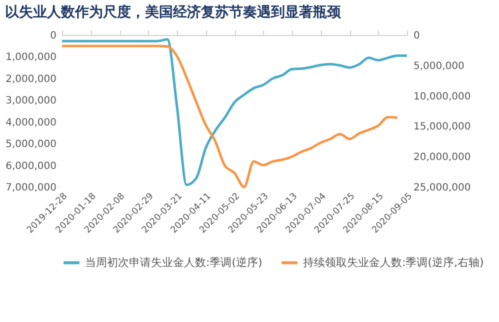  What do you see at coordinates (31, 101) in the screenshot?
I see `y-tick-label: 3,000,000` at bounding box center [31, 101].